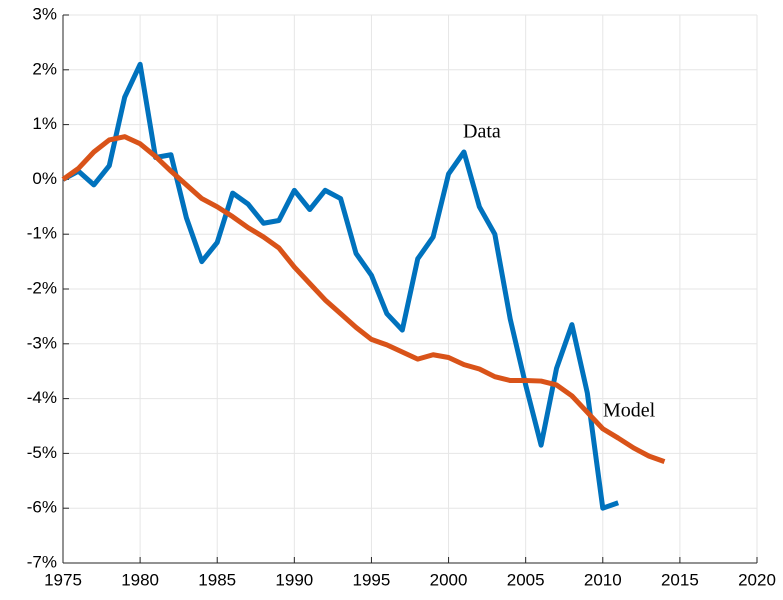 This screenshot has height=600, width=783. I want to click on series-label: Model, so click(629, 411).